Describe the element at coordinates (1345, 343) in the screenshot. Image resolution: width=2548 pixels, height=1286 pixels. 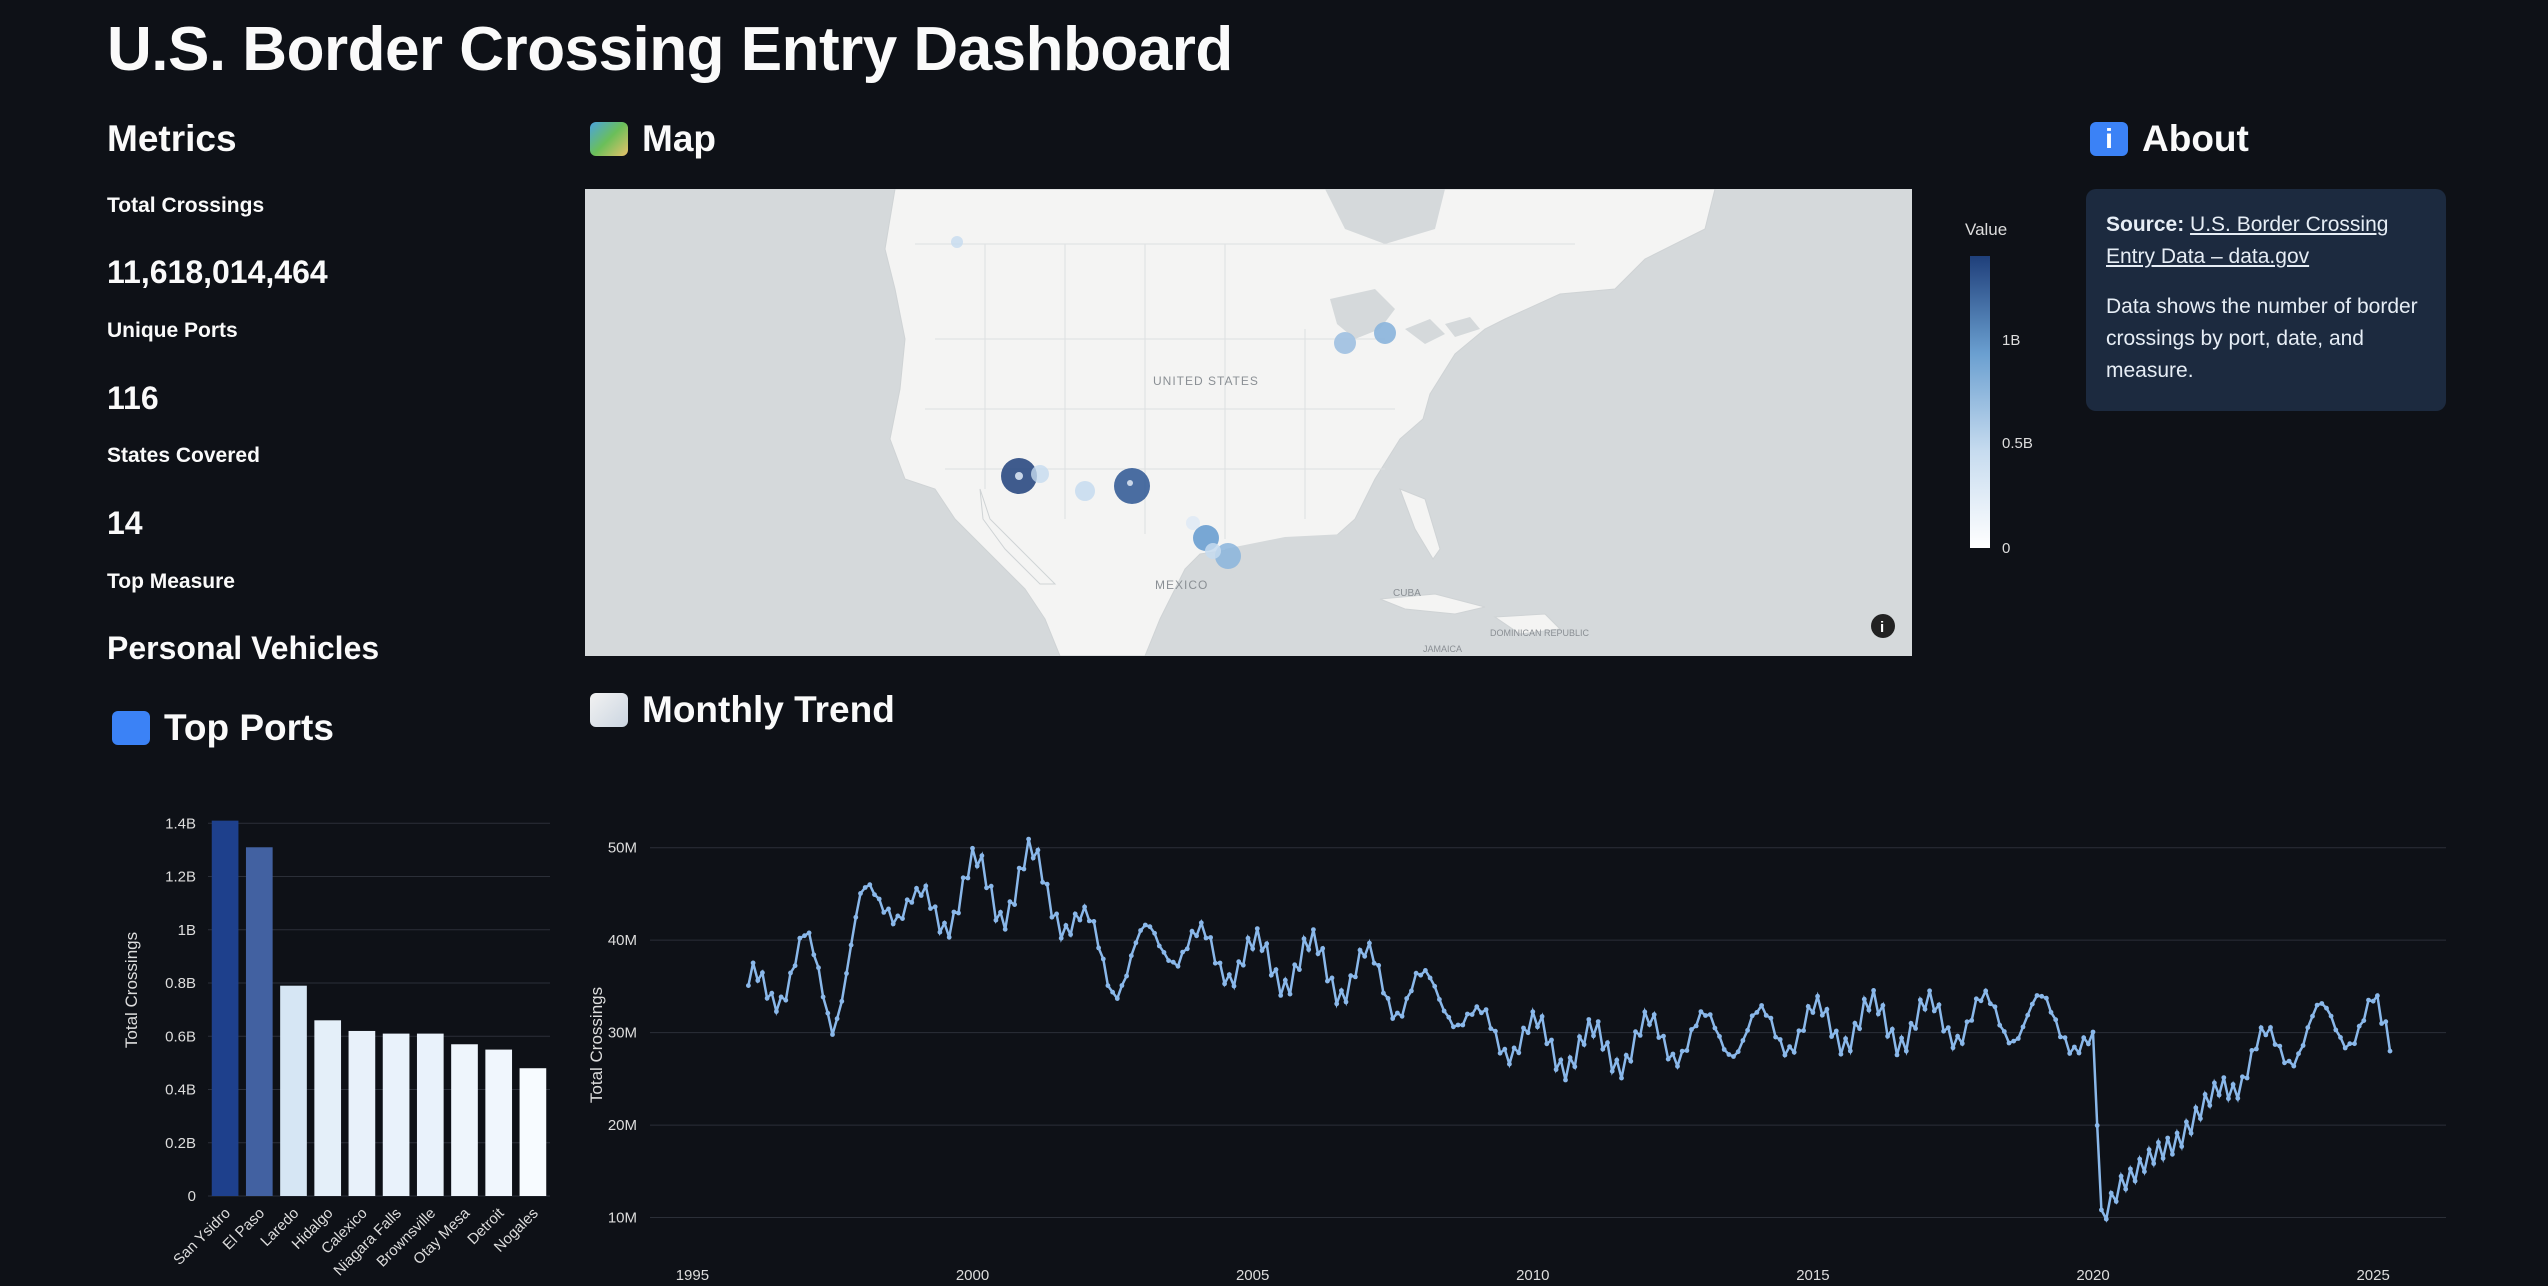
I see `marker-detroit` at that location.